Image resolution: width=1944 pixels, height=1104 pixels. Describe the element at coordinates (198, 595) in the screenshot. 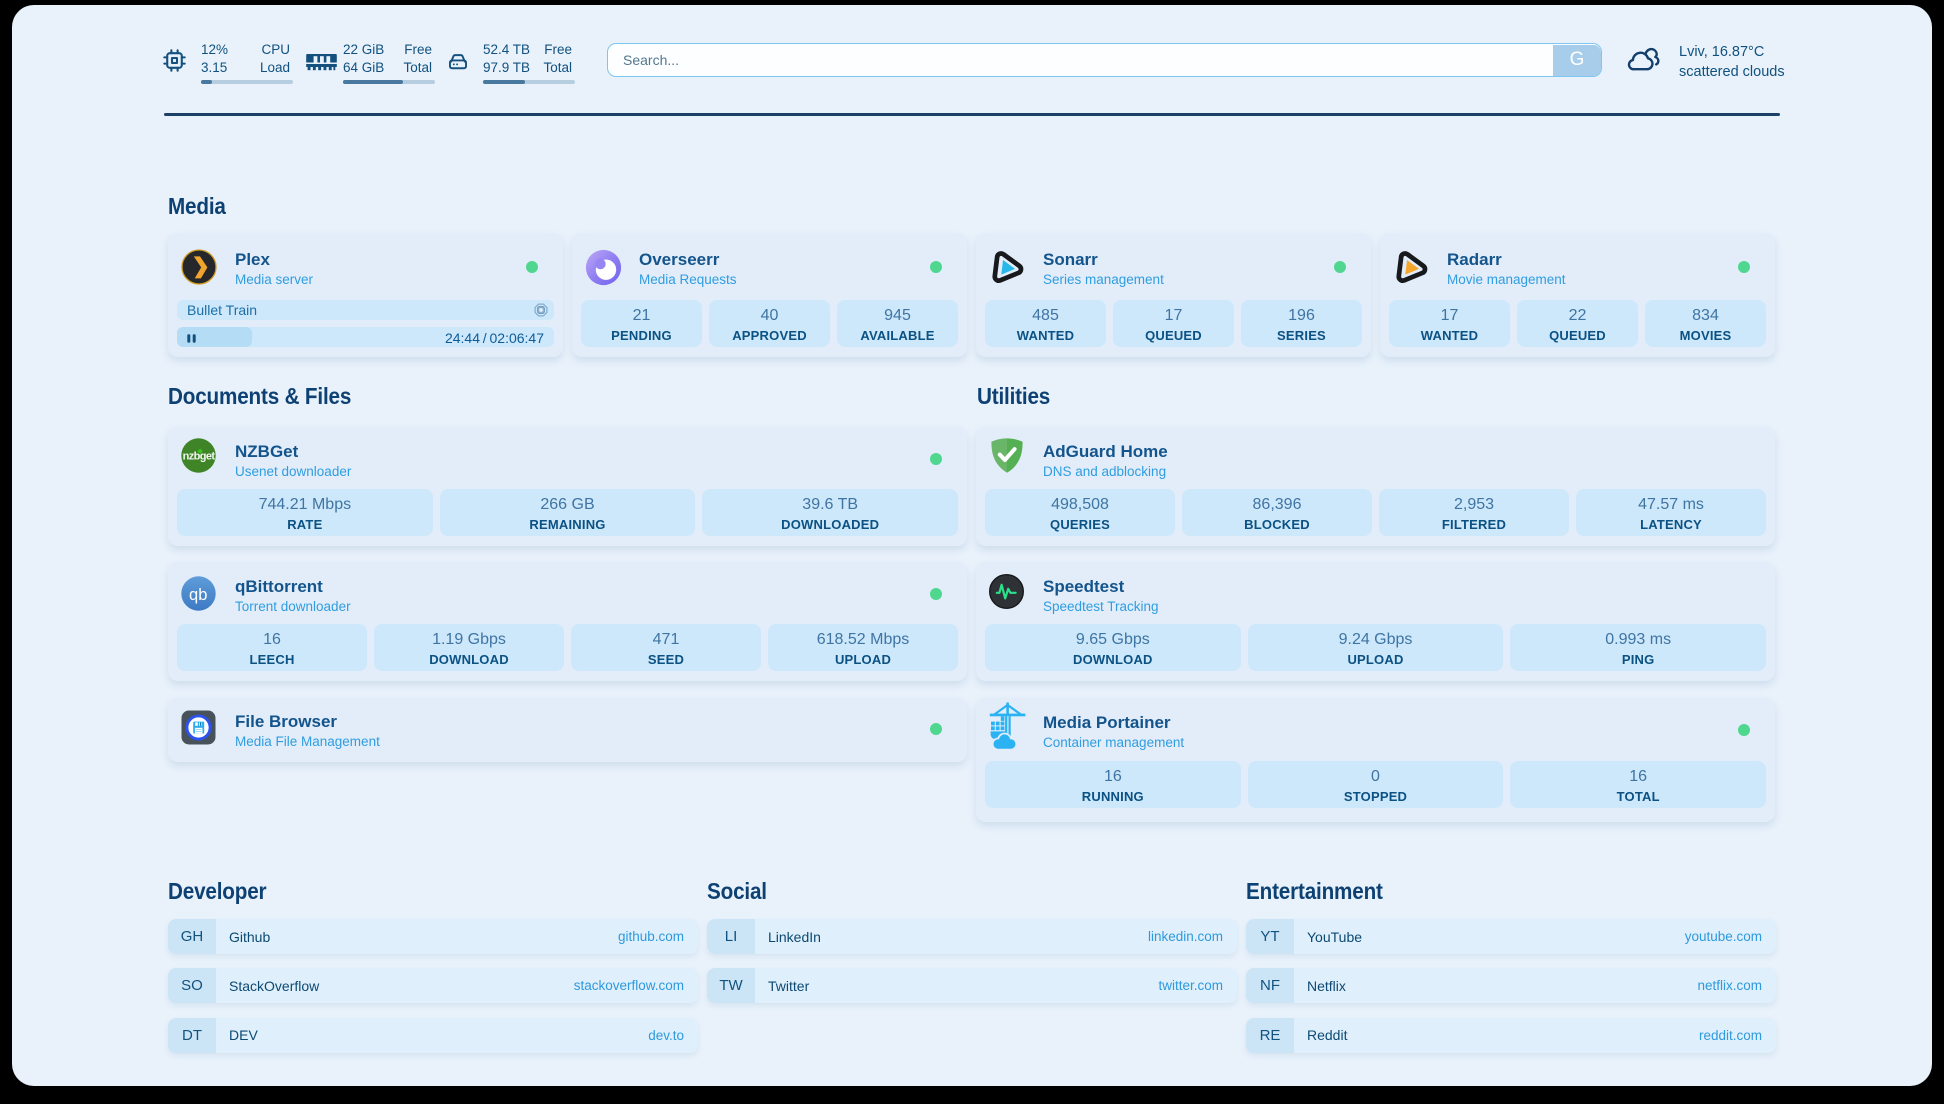

I see `svg-text: qb` at that location.